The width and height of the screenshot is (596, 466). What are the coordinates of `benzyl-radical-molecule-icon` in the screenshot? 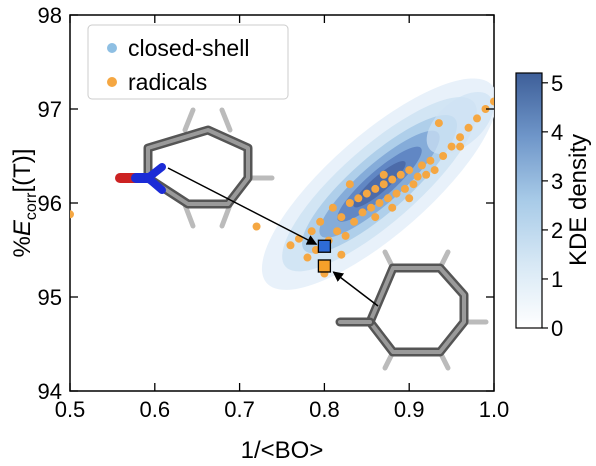 It's located at (412, 310).